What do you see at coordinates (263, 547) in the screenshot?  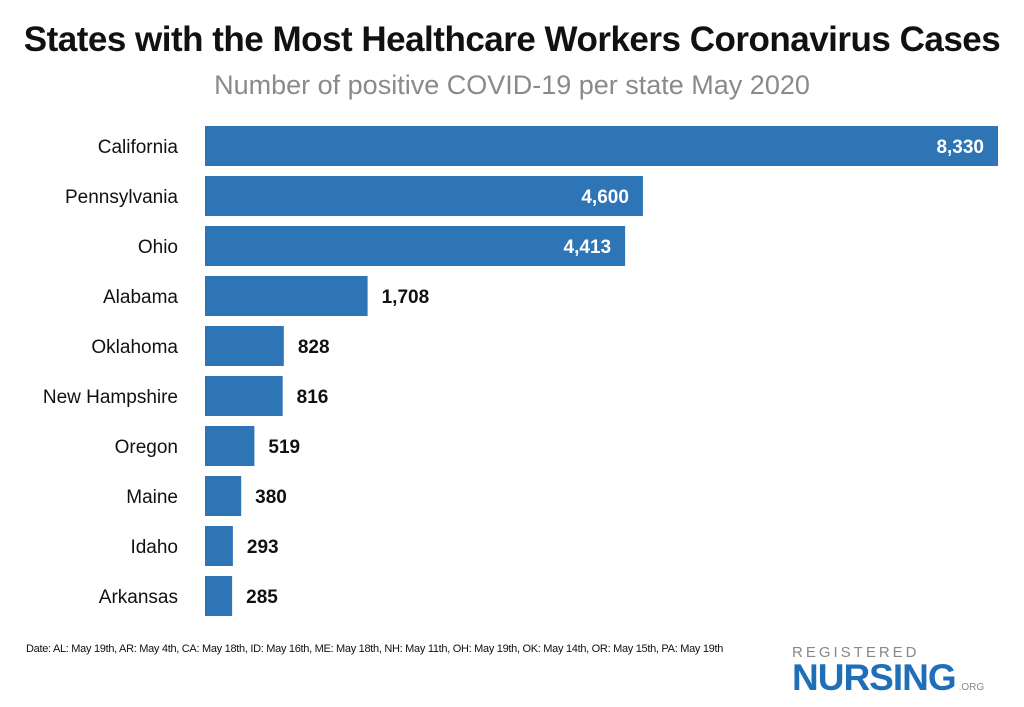 I see `data-label: 293` at bounding box center [263, 547].